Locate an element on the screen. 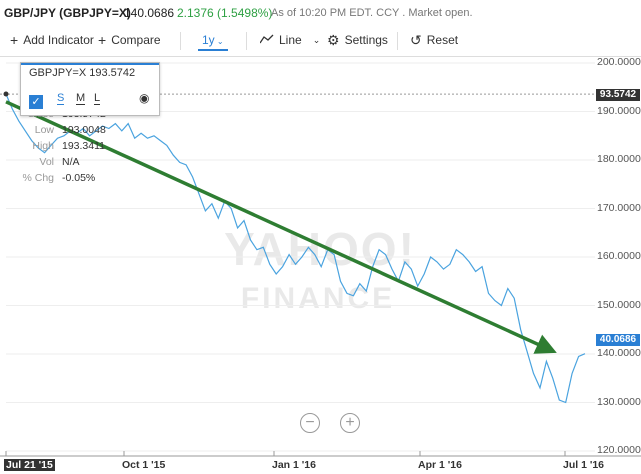 The width and height of the screenshot is (641, 474). tooltip-key: Vol is located at coordinates (46, 162).